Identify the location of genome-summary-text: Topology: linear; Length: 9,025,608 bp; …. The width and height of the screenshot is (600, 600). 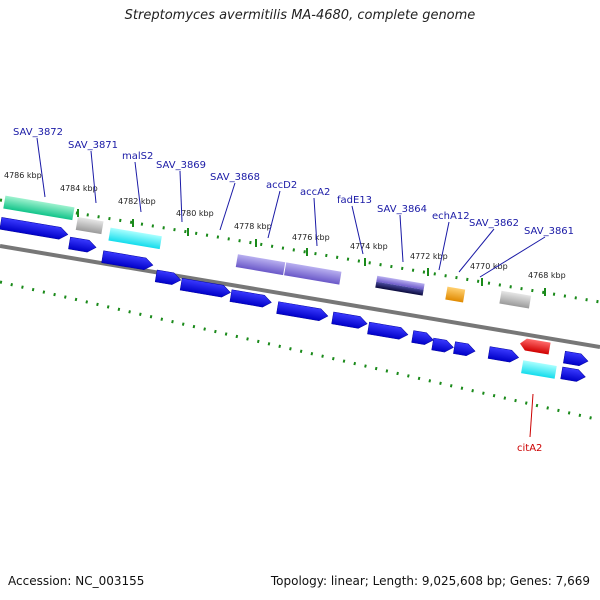
(430, 581).